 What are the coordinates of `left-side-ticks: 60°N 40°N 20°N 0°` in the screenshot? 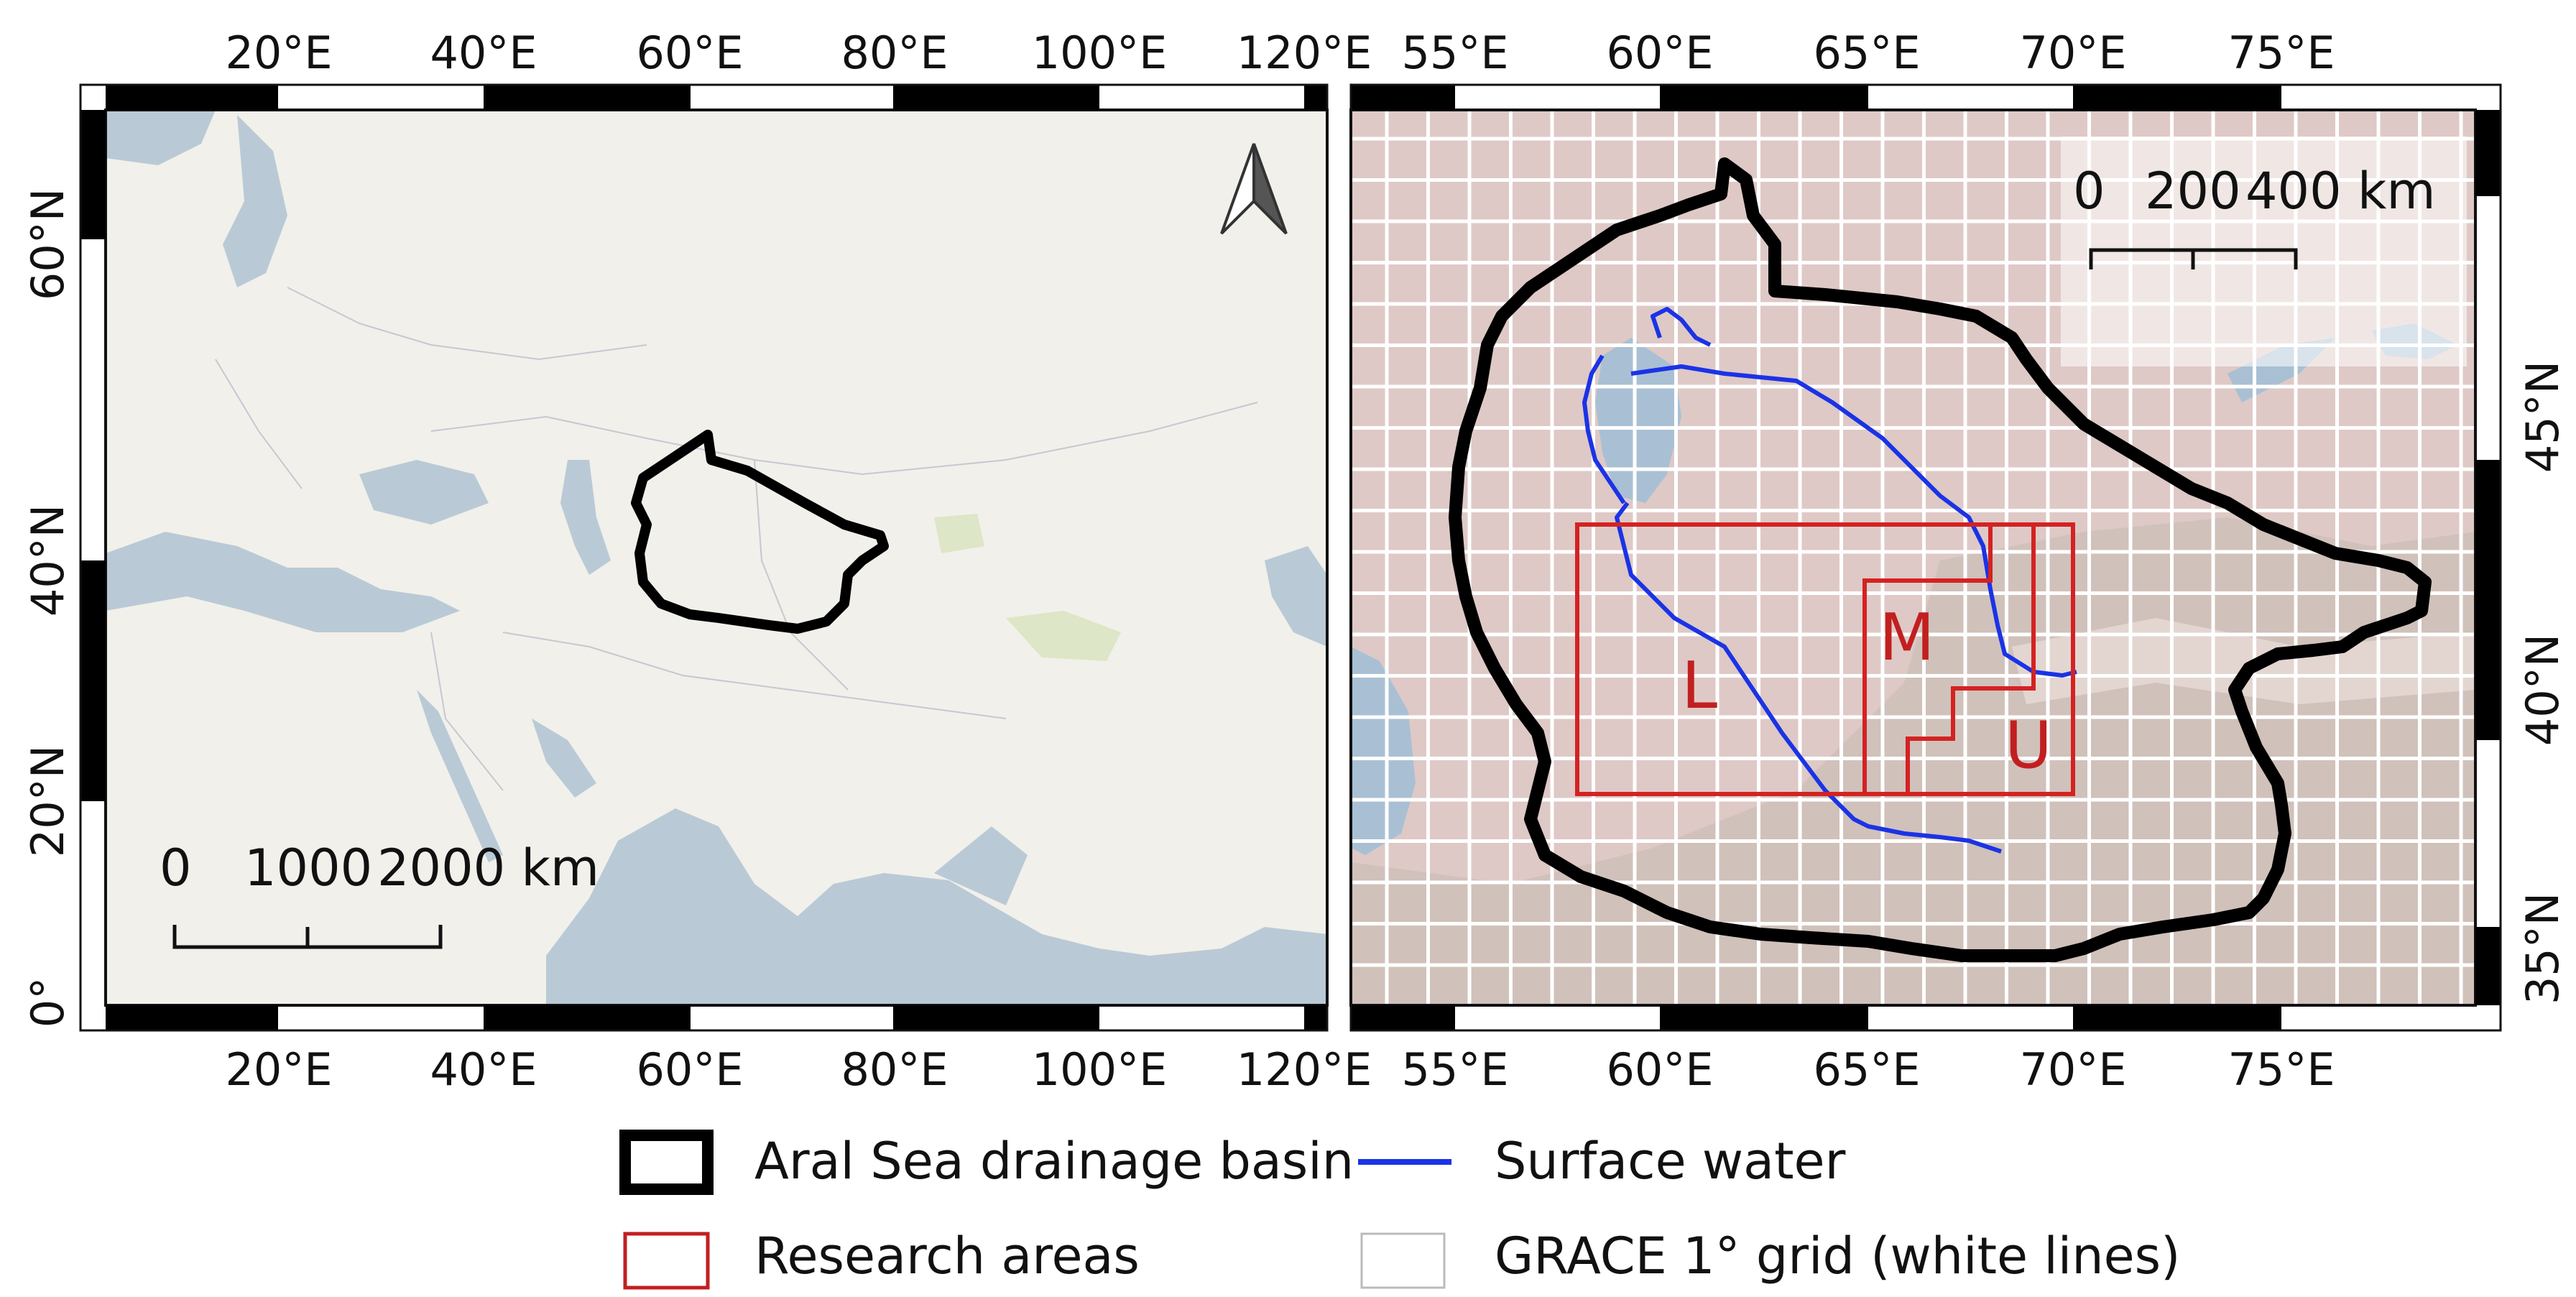 It's located at (48, 608).